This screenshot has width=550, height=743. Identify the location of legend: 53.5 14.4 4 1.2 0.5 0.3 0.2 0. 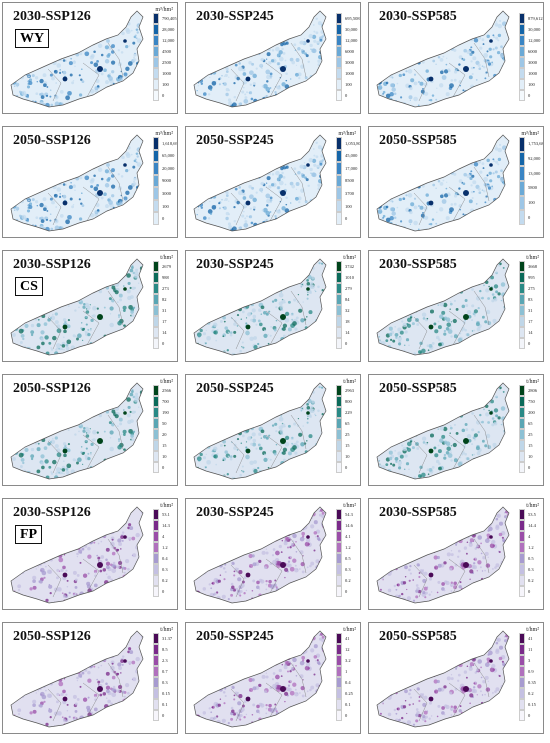
(530, 559).